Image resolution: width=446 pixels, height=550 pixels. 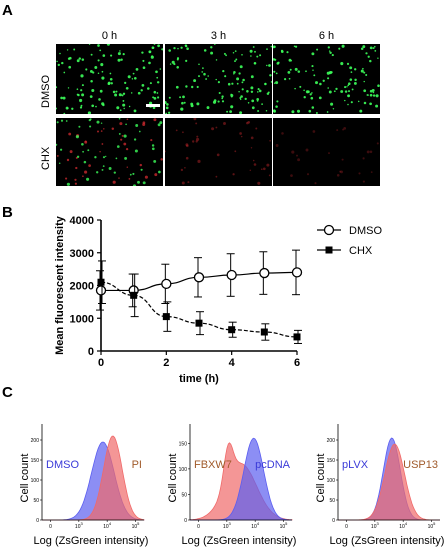 What do you see at coordinates (82, 319) in the screenshot?
I see `y-tick-label: 1000` at bounding box center [82, 319].